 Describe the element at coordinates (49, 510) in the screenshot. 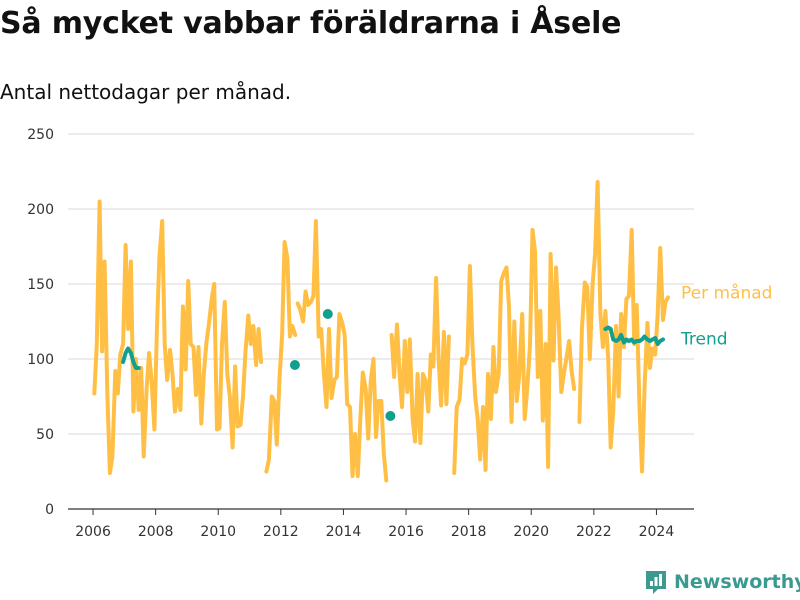

I see `y-tick-label: 0` at that location.